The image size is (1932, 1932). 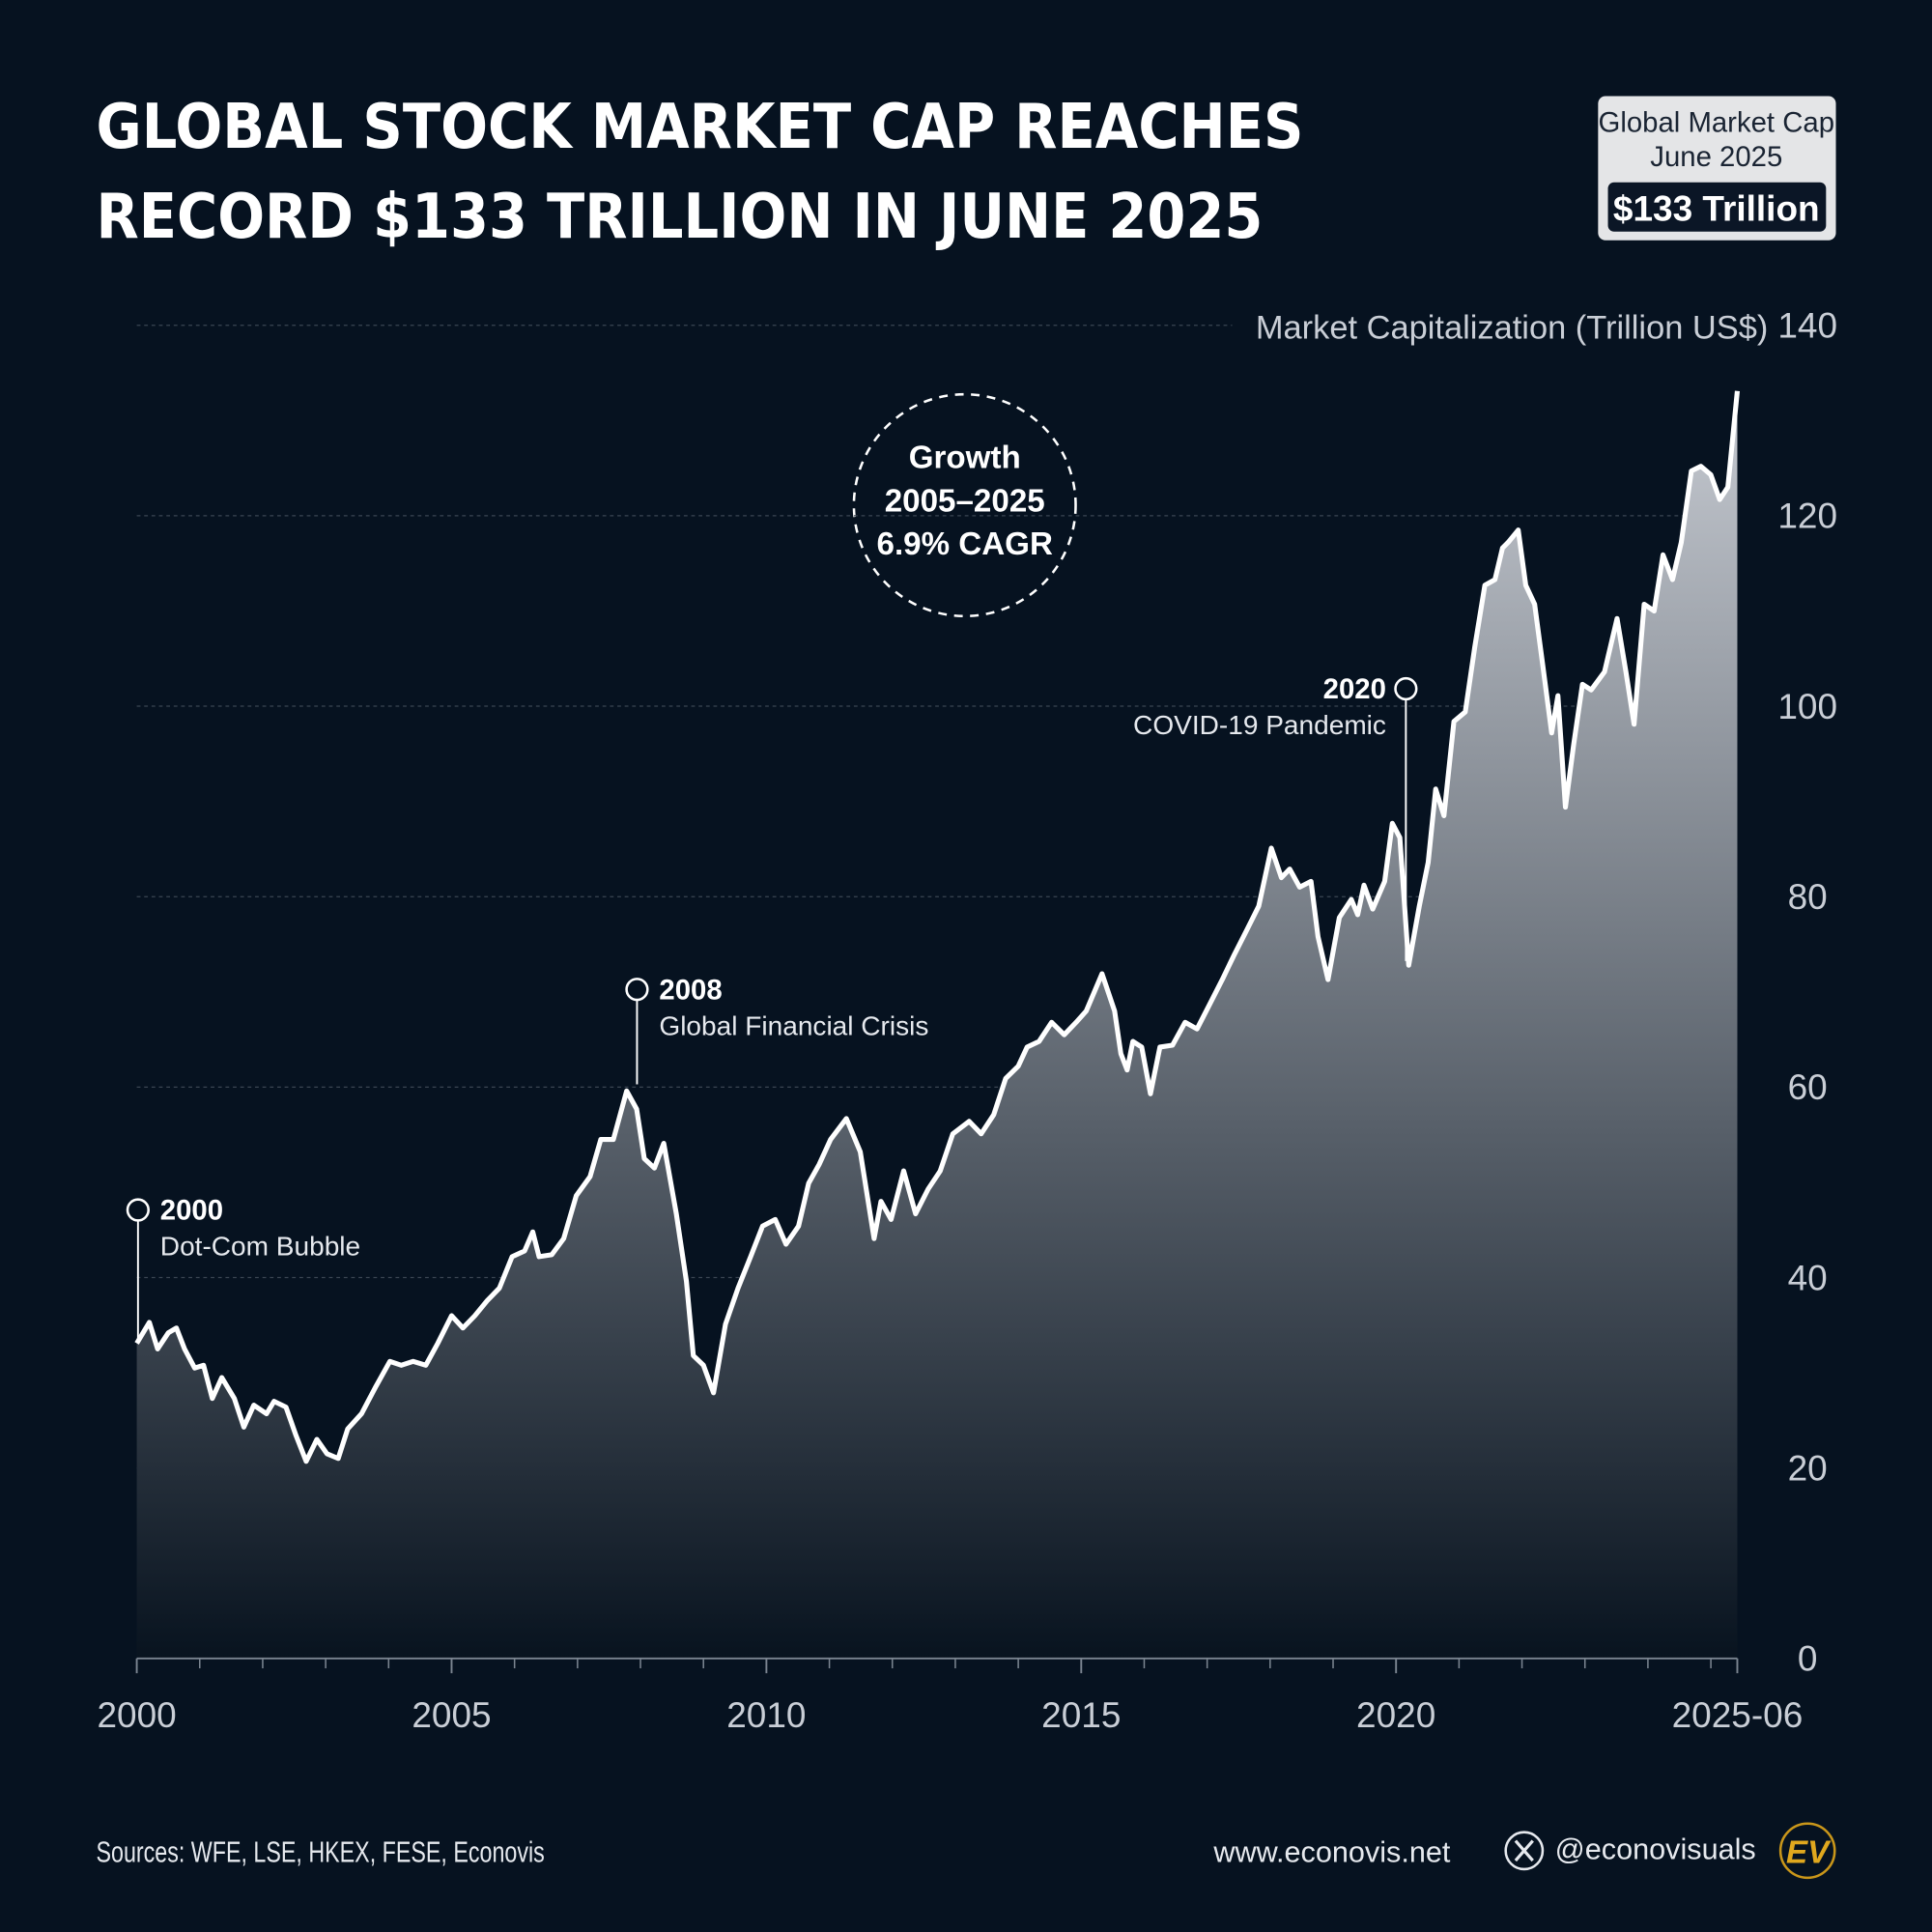 What do you see at coordinates (451, 1715) in the screenshot?
I see `x-tick-label: 2005` at bounding box center [451, 1715].